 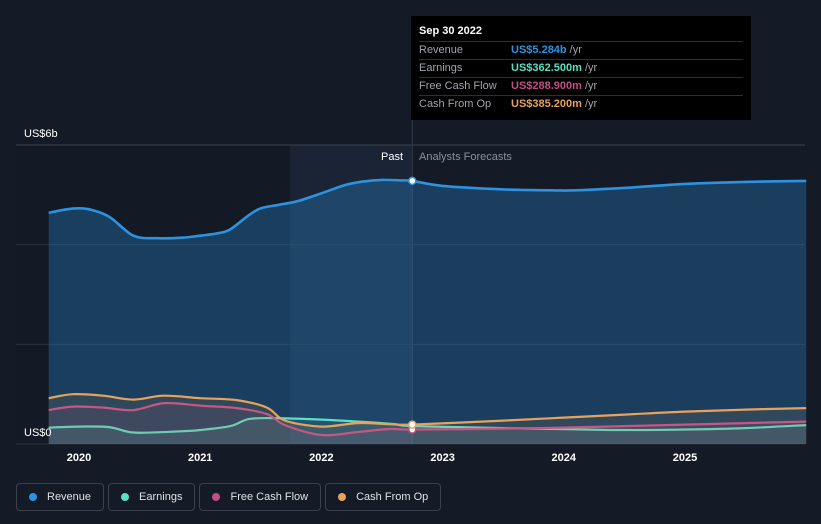 What do you see at coordinates (441, 50) in the screenshot?
I see `tooltip-label: Revenue` at bounding box center [441, 50].